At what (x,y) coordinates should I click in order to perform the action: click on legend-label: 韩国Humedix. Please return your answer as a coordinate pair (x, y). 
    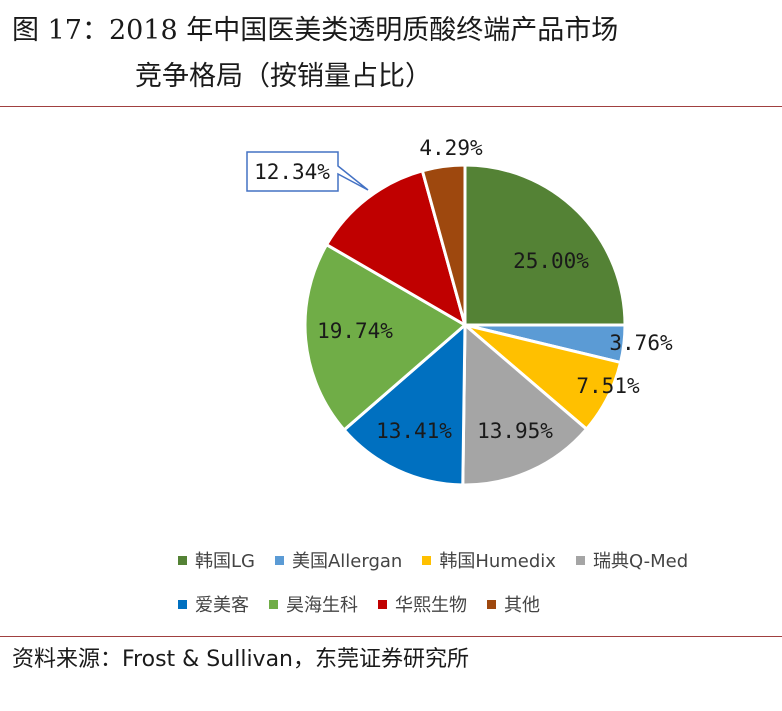
    Looking at the image, I should click on (497, 561).